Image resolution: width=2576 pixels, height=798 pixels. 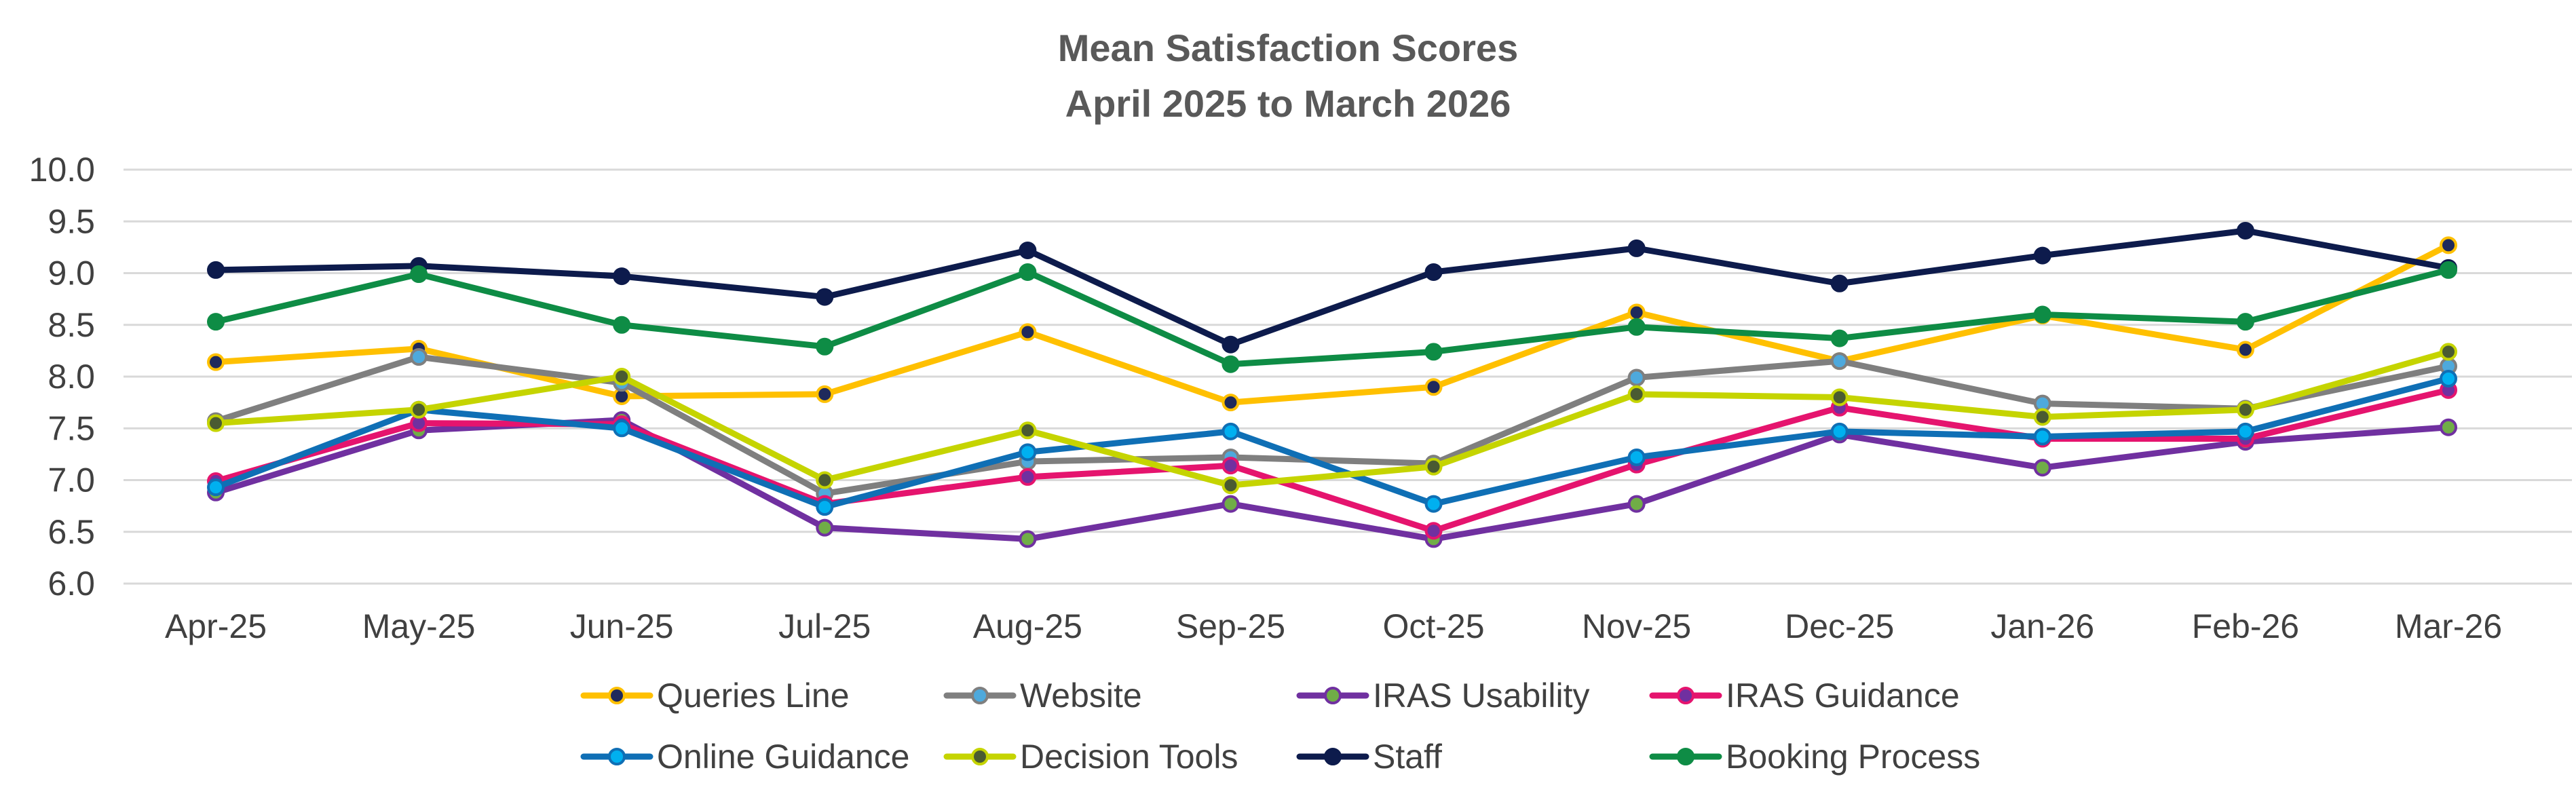 I want to click on legend-item-website: Website, so click(x=1042, y=696).